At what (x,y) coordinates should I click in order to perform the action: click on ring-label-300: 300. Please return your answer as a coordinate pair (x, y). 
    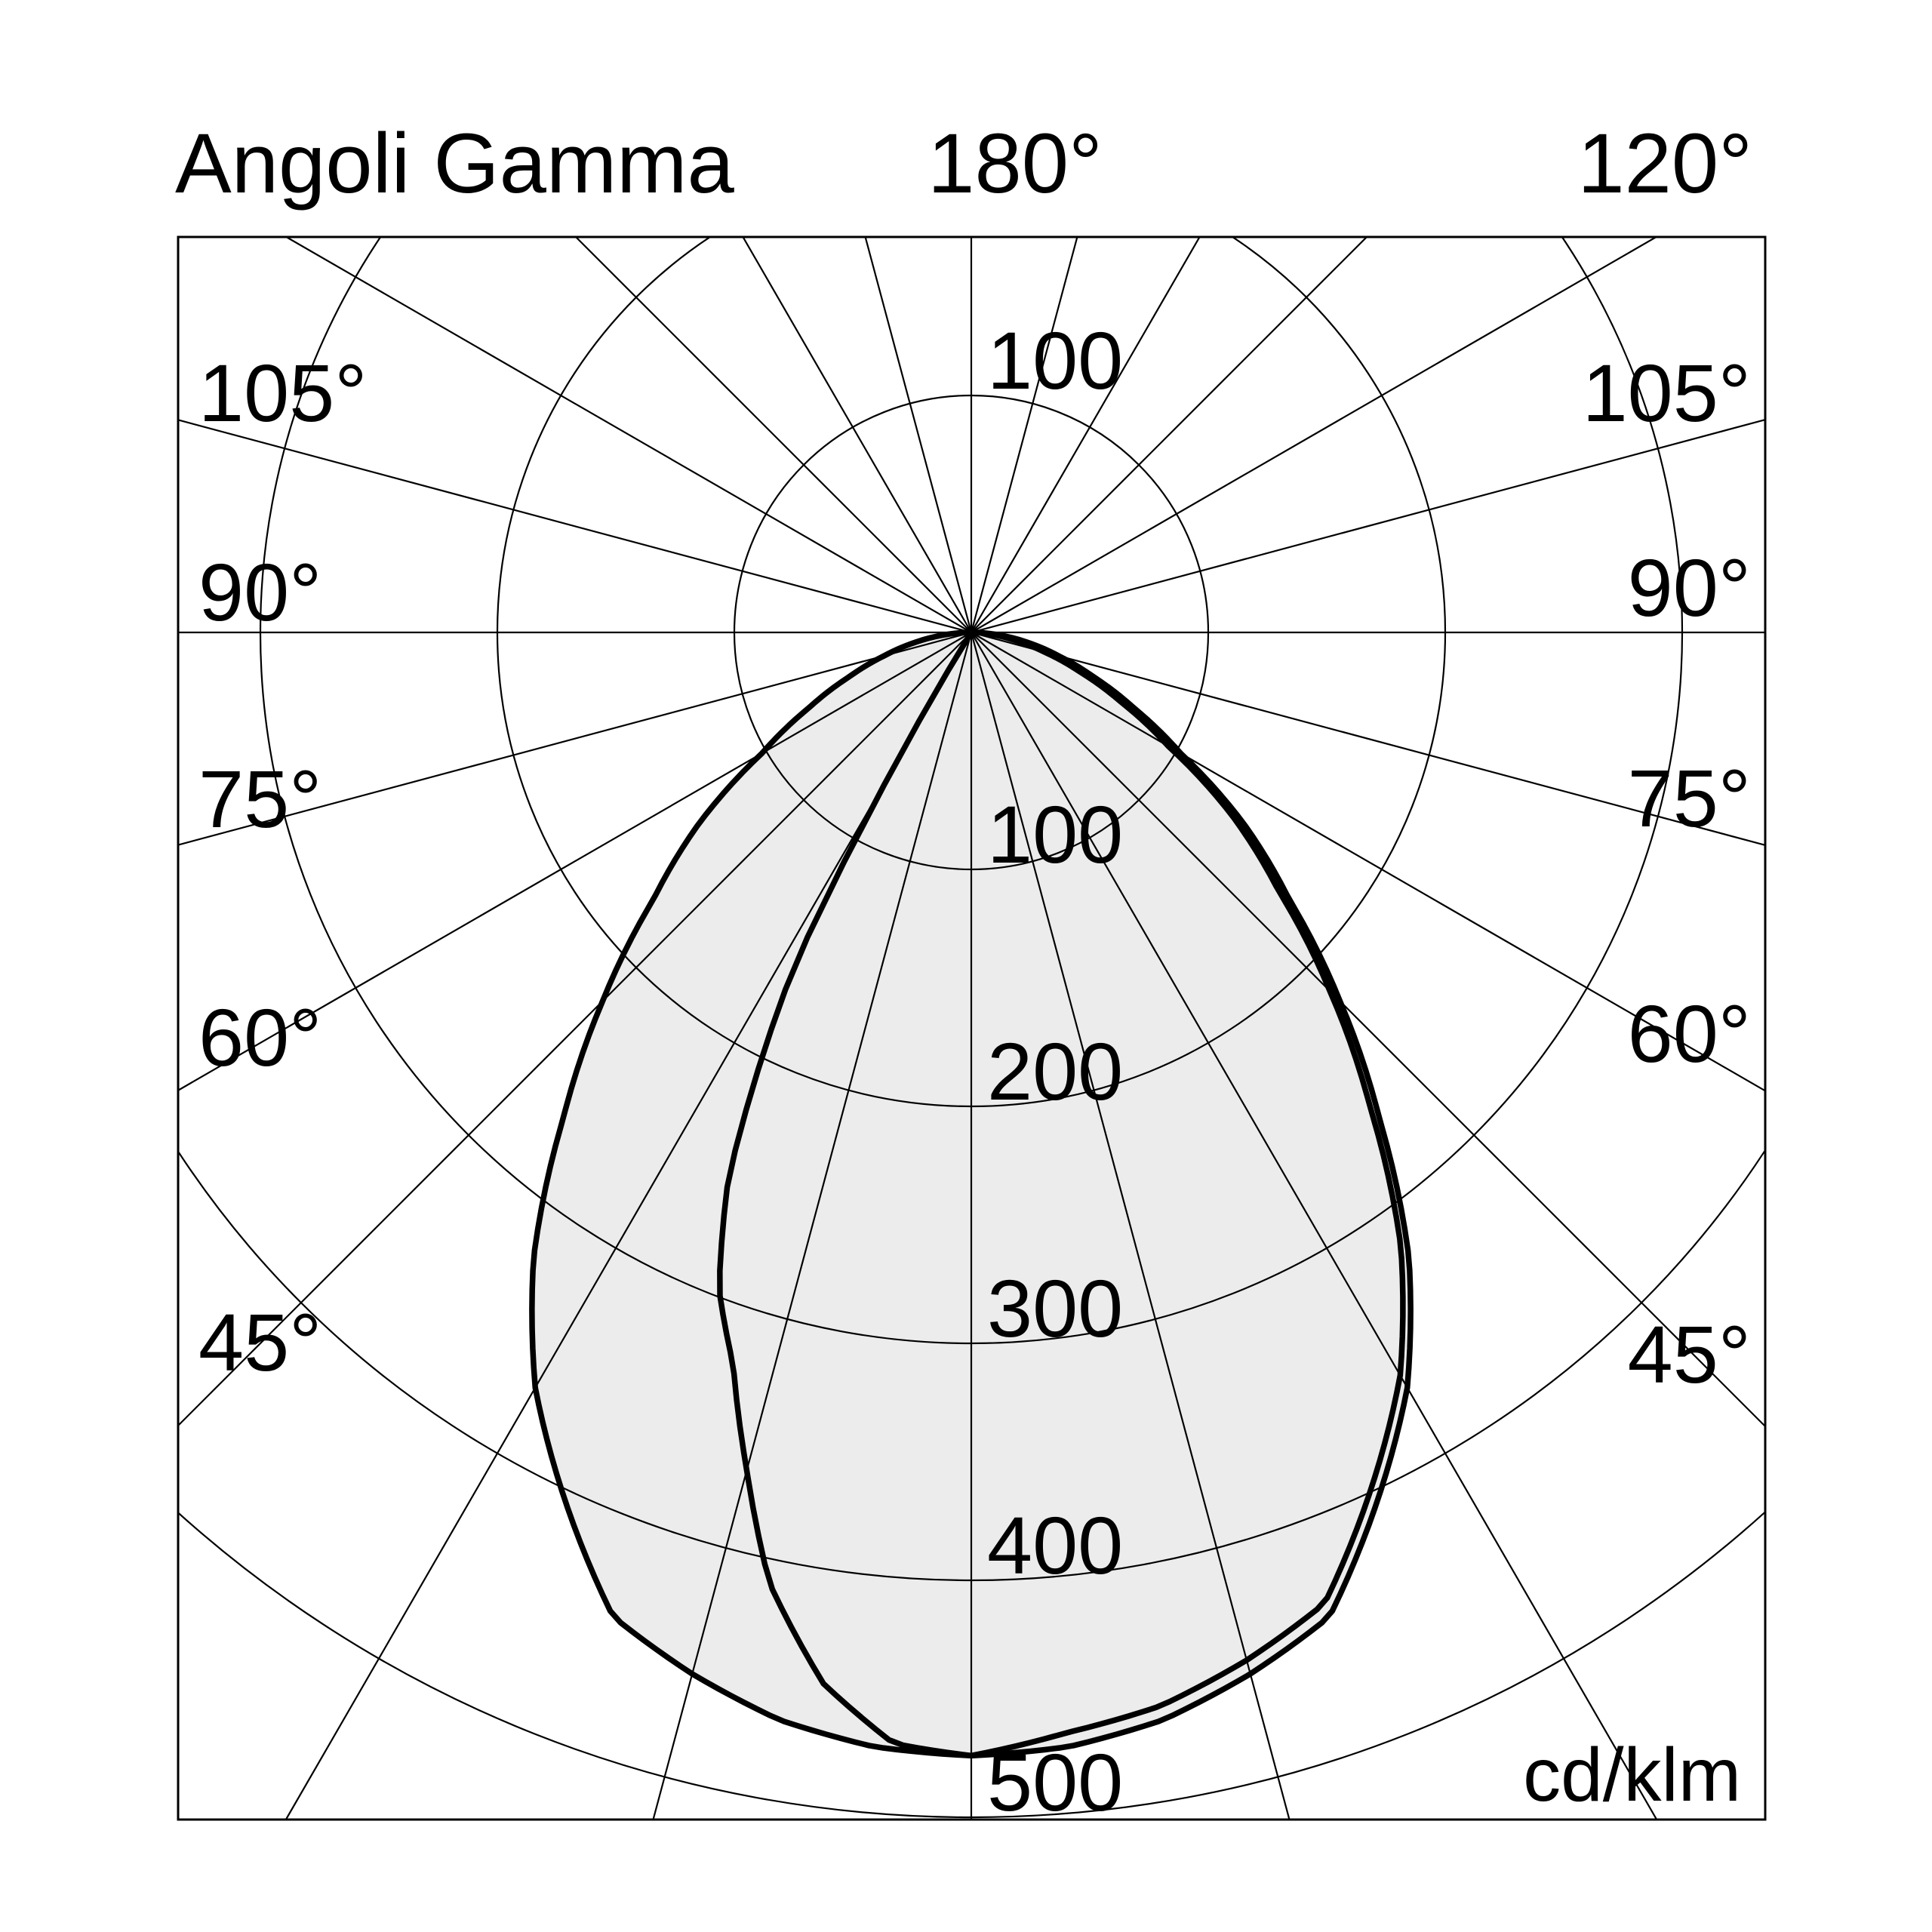
    Looking at the image, I should click on (1055, 1308).